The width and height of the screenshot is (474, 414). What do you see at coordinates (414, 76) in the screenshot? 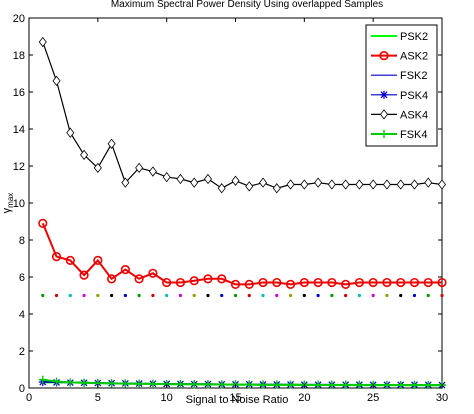
I see `legend-label-fsk2: FSK2` at bounding box center [414, 76].